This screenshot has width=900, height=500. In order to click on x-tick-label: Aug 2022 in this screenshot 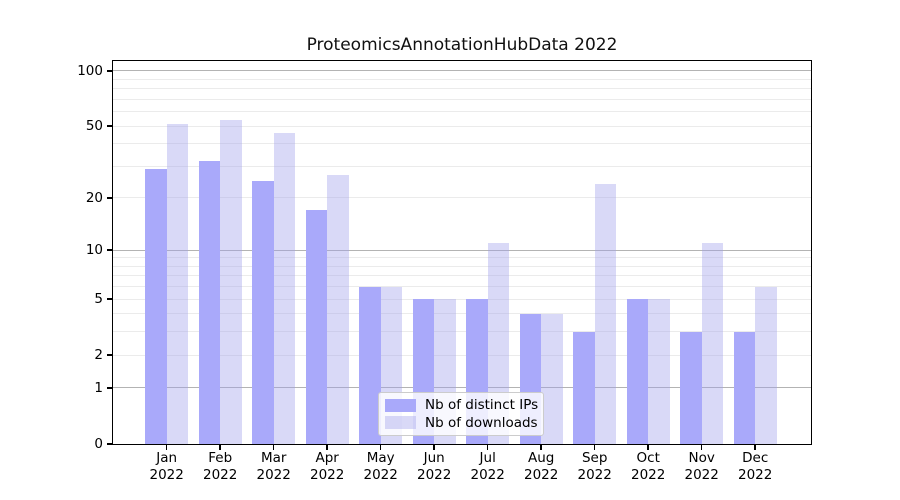, I will do `click(541, 466)`.